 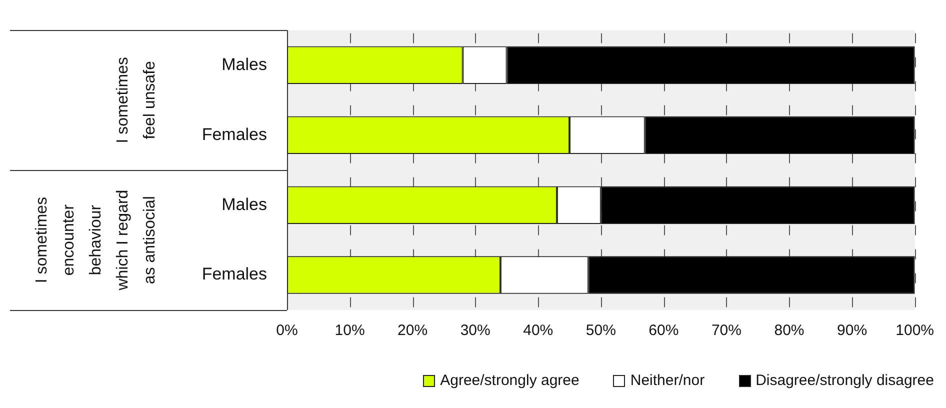 I want to click on x-tick-label: 70%, so click(x=726, y=331).